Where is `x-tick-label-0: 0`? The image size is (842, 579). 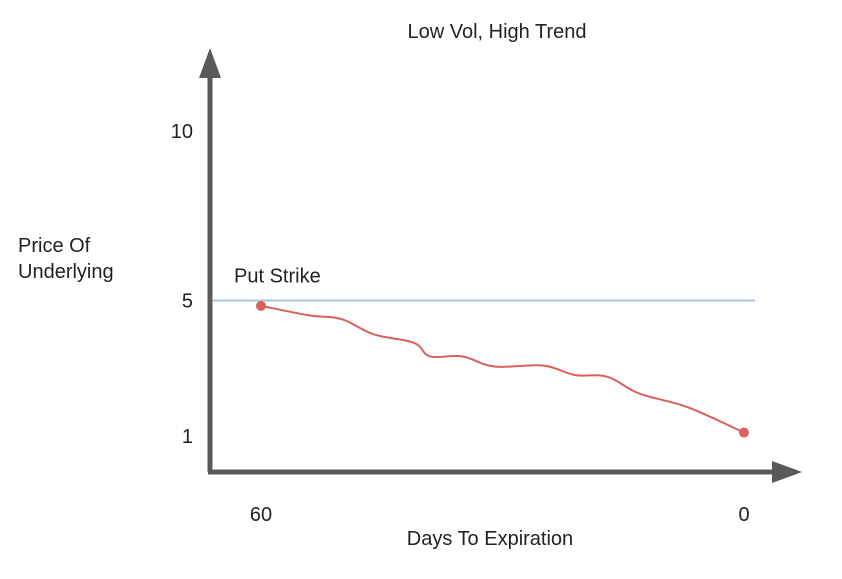 x-tick-label-0: 0 is located at coordinates (743, 515).